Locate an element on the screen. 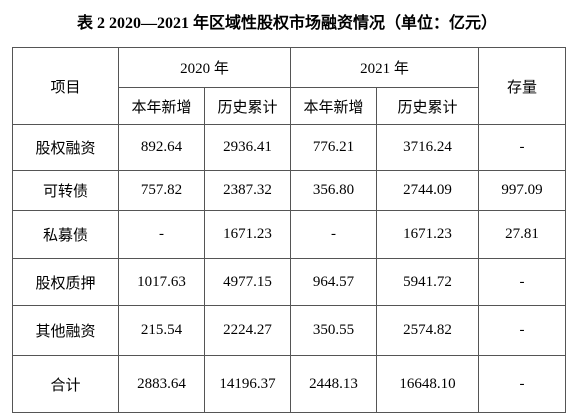 The width and height of the screenshot is (574, 420). row-label: 股权质押 is located at coordinates (65, 282).